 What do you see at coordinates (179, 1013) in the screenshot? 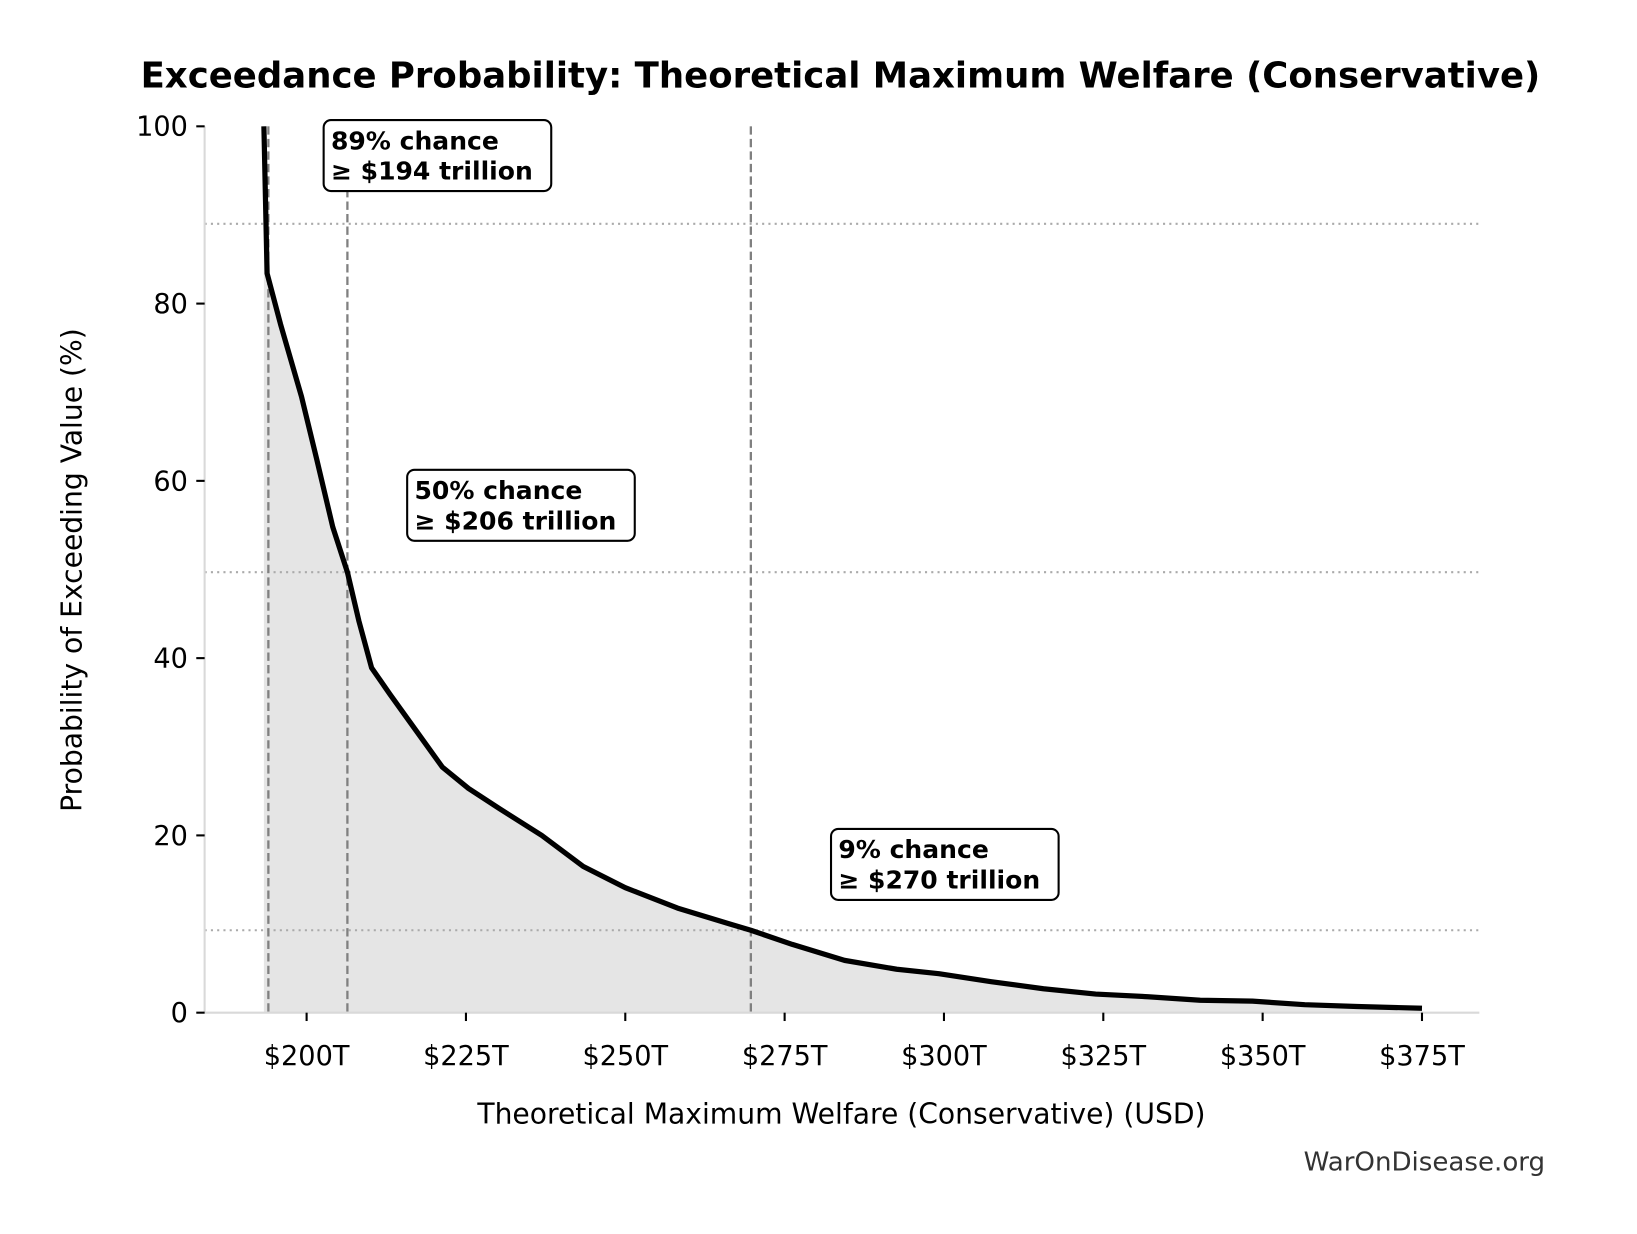
I see `y-tick-label: 0` at bounding box center [179, 1013].